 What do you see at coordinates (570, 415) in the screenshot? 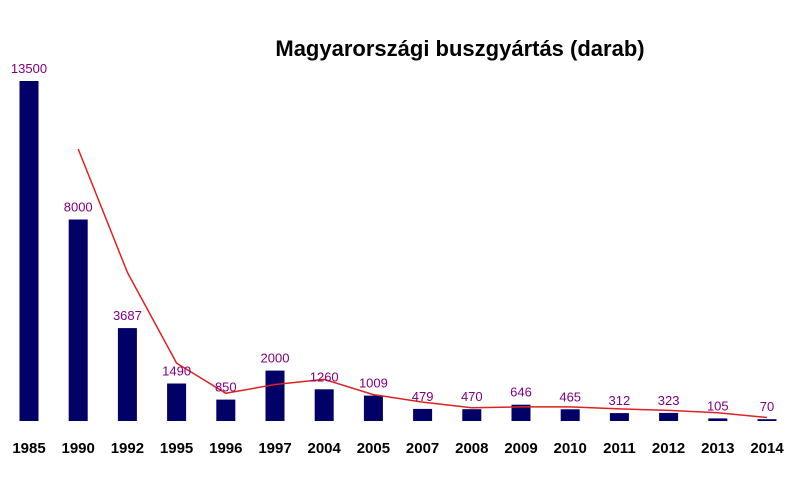
I see `bar-2010` at bounding box center [570, 415].